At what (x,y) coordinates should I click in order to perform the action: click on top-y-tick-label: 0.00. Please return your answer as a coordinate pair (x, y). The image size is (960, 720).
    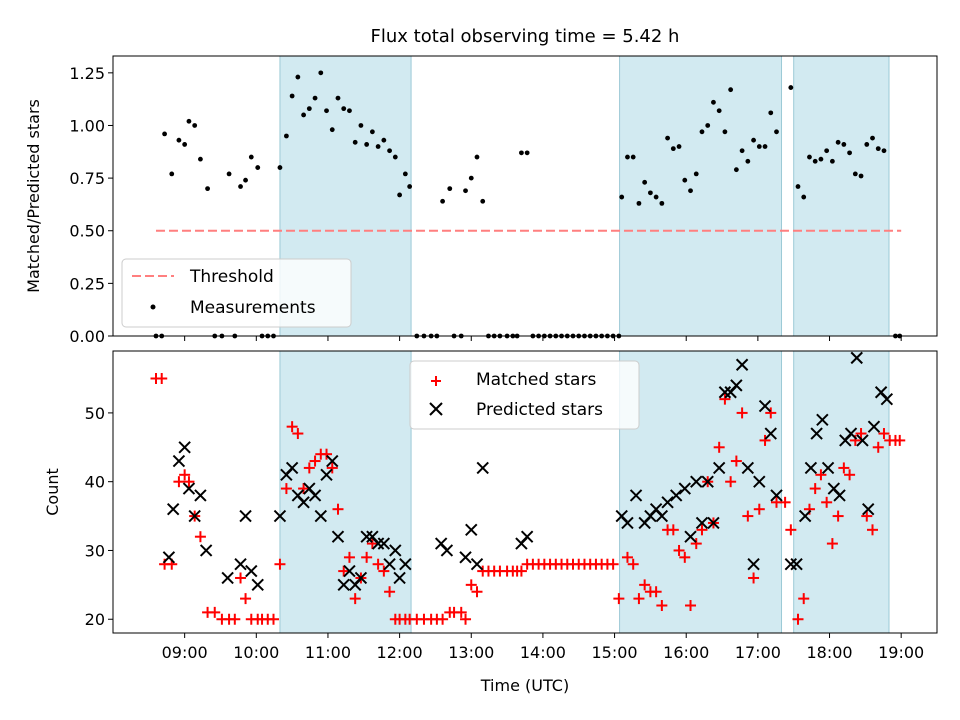
    Looking at the image, I should click on (87, 336).